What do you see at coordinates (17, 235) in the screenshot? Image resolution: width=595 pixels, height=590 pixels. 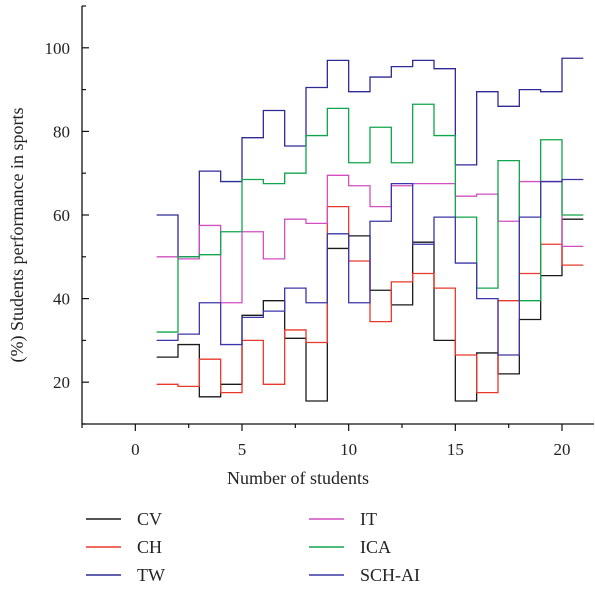 I see `y-axis-title: (%) Students performance in sports` at bounding box center [17, 235].